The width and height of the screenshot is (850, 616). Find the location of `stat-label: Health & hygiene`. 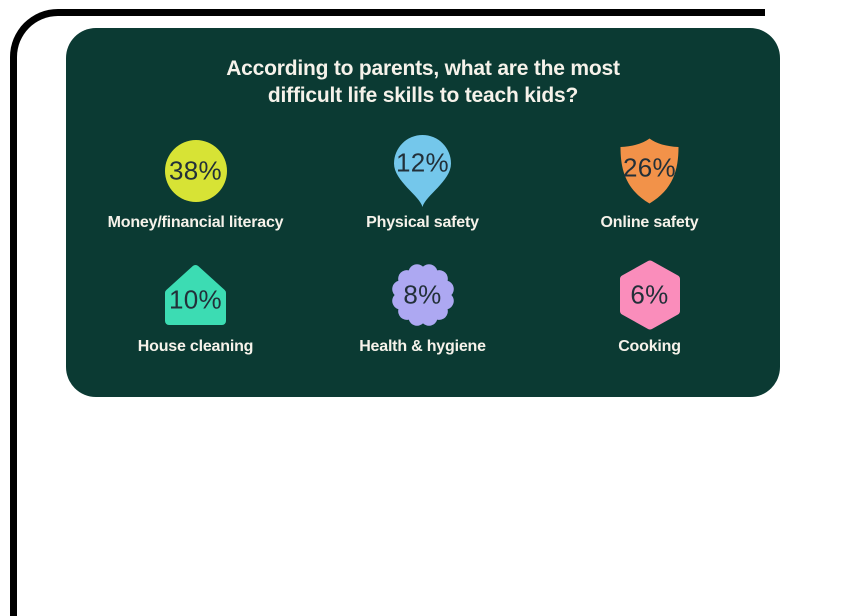

stat-label: Health & hygiene is located at coordinates (422, 346).